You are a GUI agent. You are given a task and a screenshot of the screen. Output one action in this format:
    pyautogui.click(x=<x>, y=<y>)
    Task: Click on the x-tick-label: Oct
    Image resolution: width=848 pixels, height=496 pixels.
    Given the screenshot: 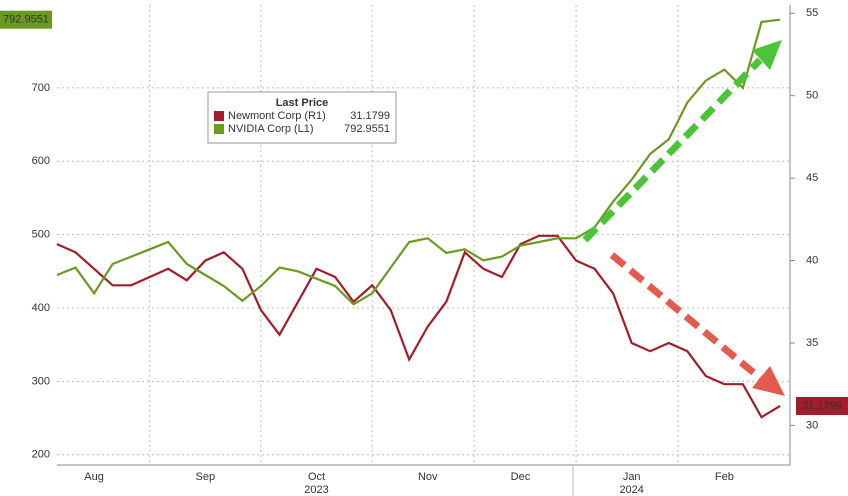 What is the action you would take?
    pyautogui.click(x=316, y=477)
    